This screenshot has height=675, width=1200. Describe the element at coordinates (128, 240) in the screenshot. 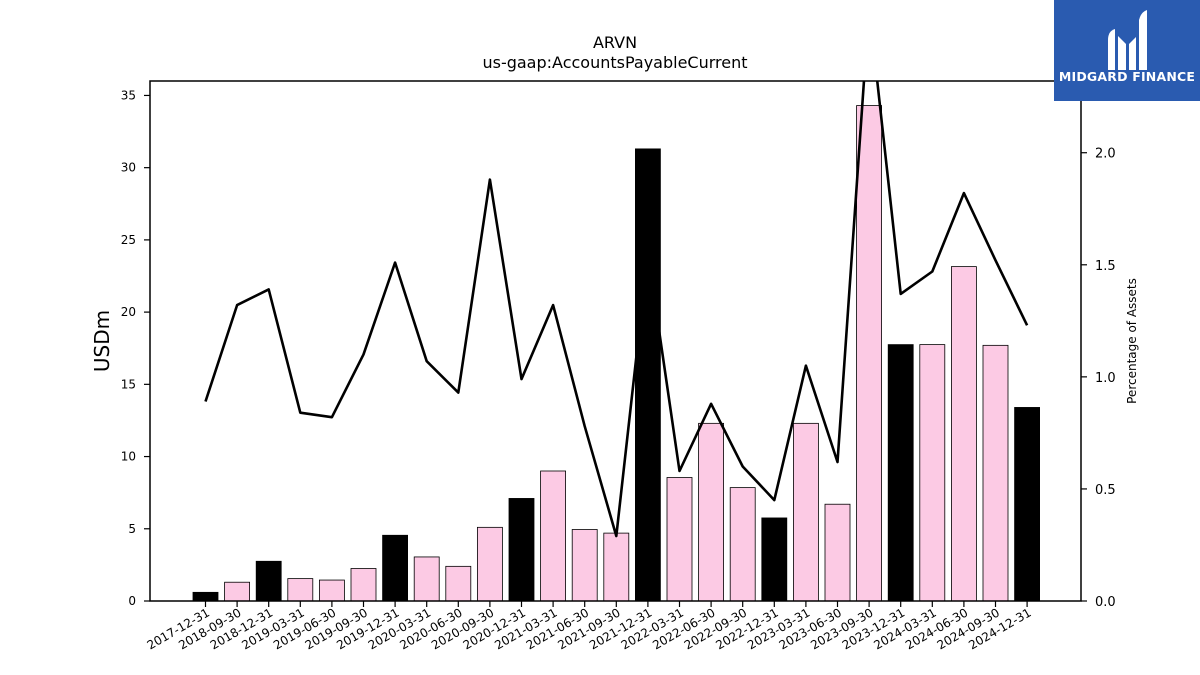

I see `ytick-label-25: 25` at that location.